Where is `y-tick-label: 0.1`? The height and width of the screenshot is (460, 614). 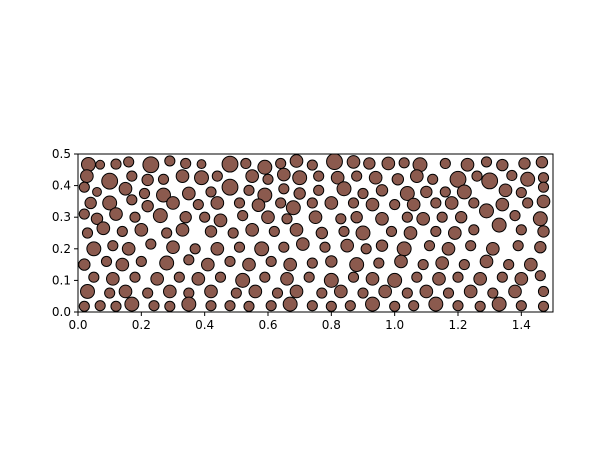
y-tick-label: 0.1 is located at coordinates (61, 280).